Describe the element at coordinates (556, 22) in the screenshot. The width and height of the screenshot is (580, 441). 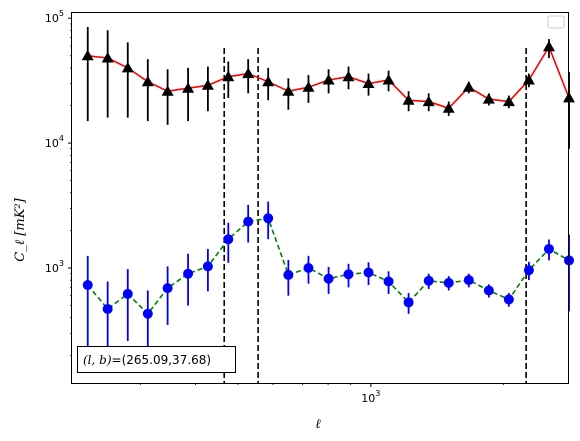
I see `legend-box` at that location.